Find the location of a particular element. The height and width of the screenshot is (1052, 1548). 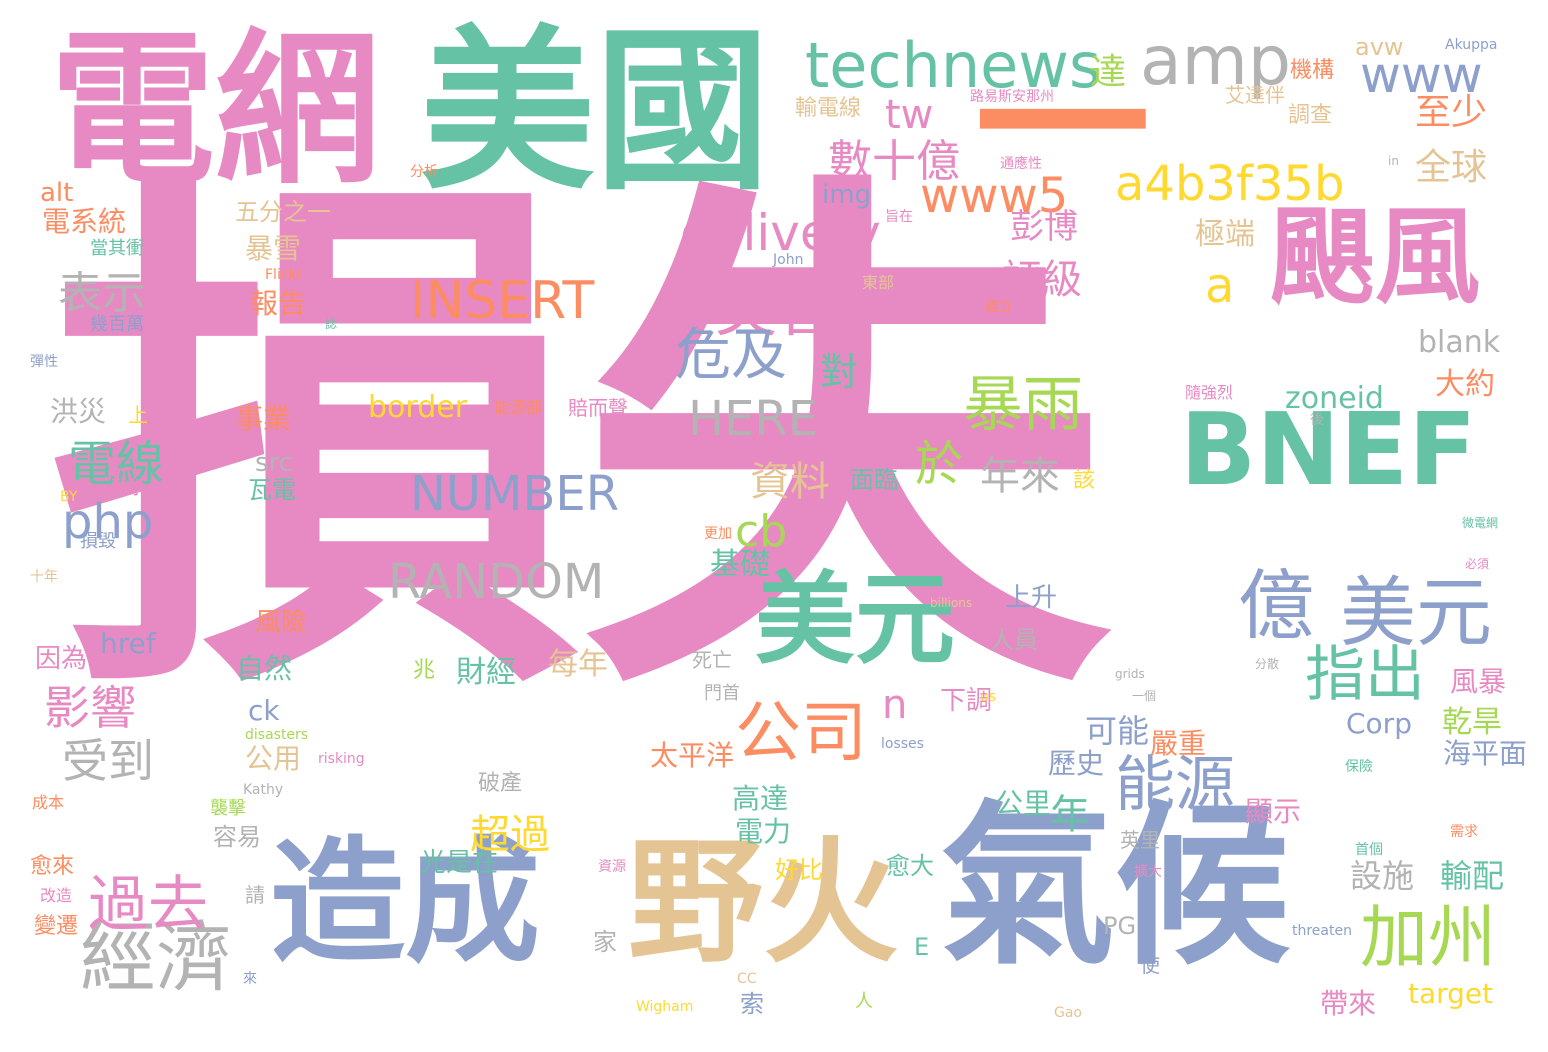

cloud-word: cb is located at coordinates (761, 531).